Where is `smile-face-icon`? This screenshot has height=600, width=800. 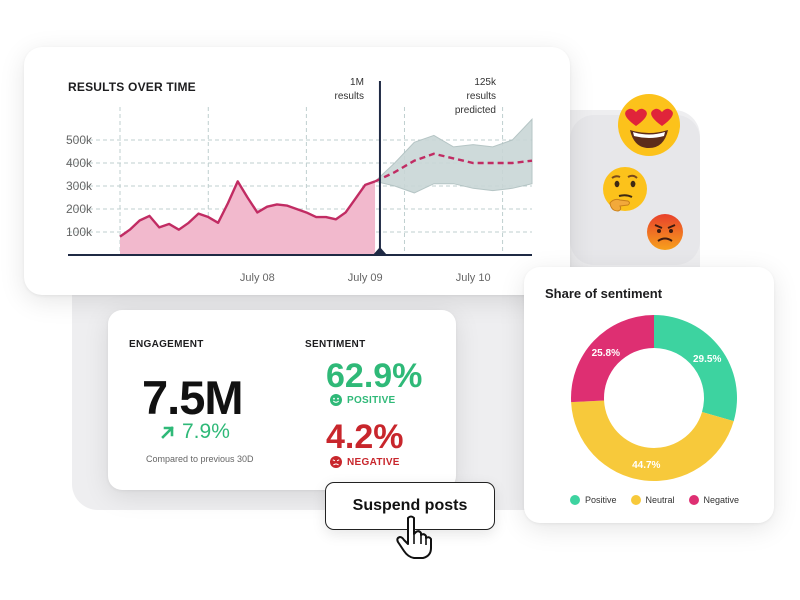
smile-face-icon is located at coordinates (336, 400).